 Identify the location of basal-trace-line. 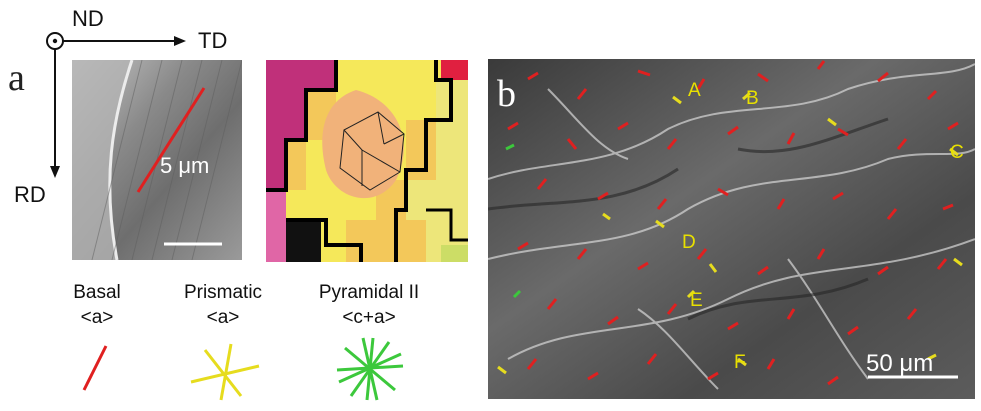
(171, 140).